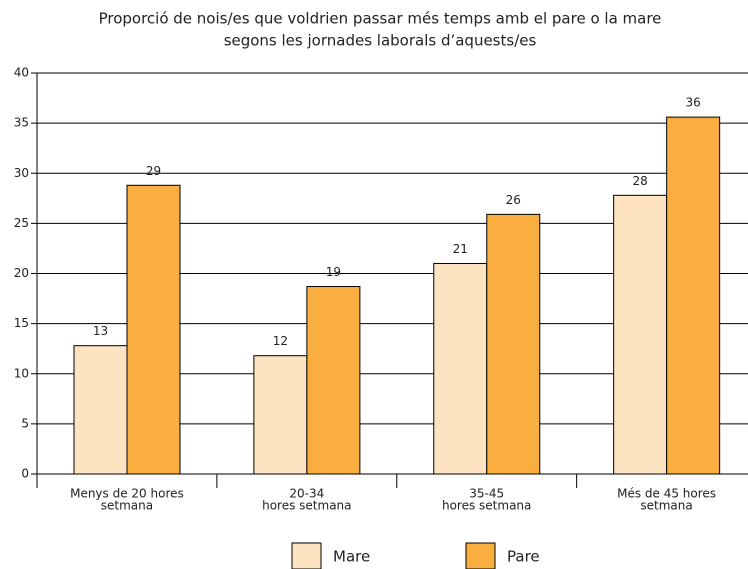  Describe the element at coordinates (513, 200) in the screenshot. I see `data-label: 26` at that location.